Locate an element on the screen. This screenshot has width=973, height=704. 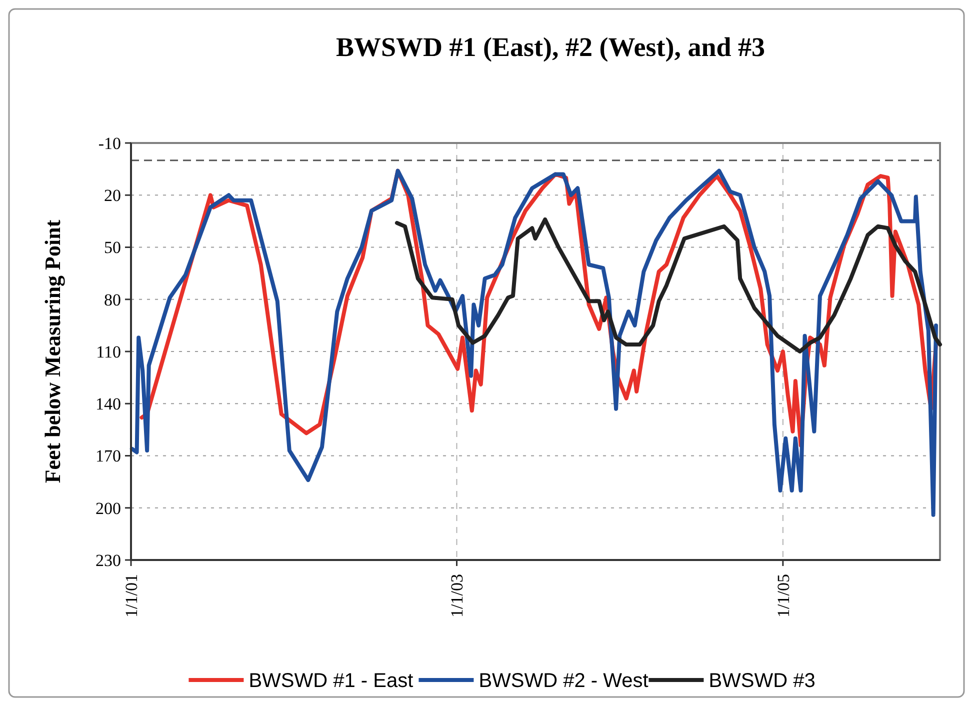
y-tick-label: 110 is located at coordinates (108, 352).